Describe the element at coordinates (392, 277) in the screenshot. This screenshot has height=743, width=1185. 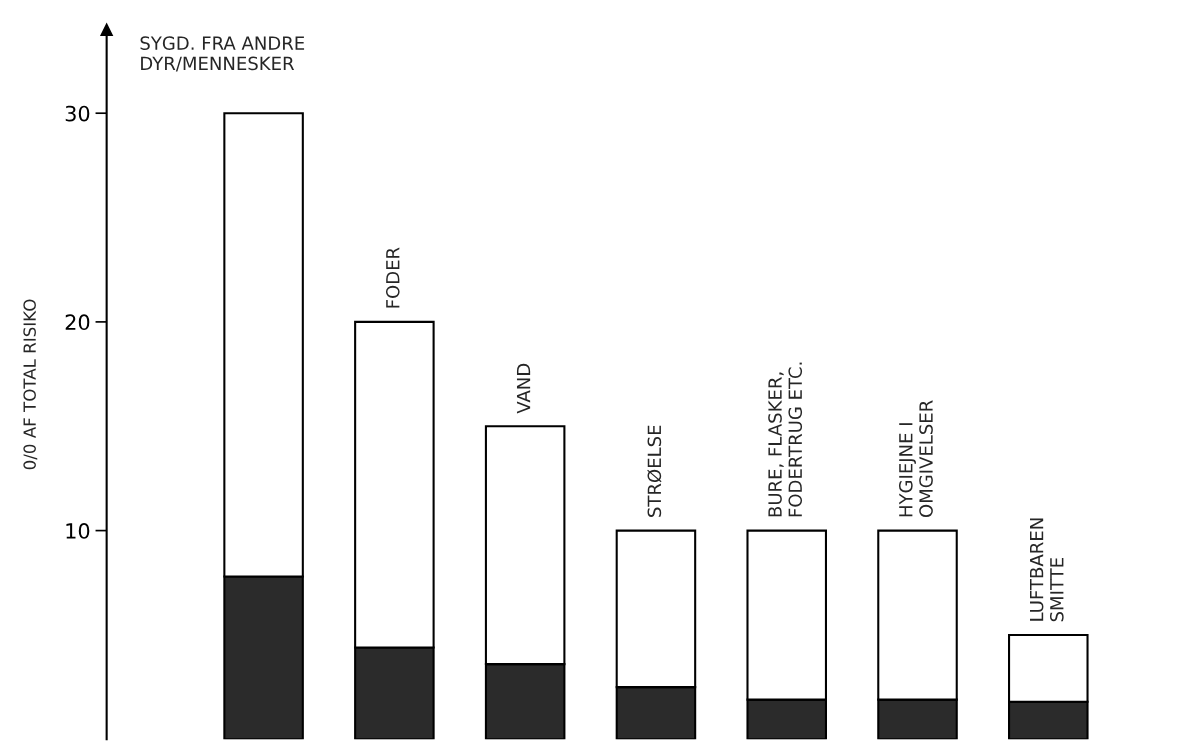
I see `x-tick-label: FODER` at that location.